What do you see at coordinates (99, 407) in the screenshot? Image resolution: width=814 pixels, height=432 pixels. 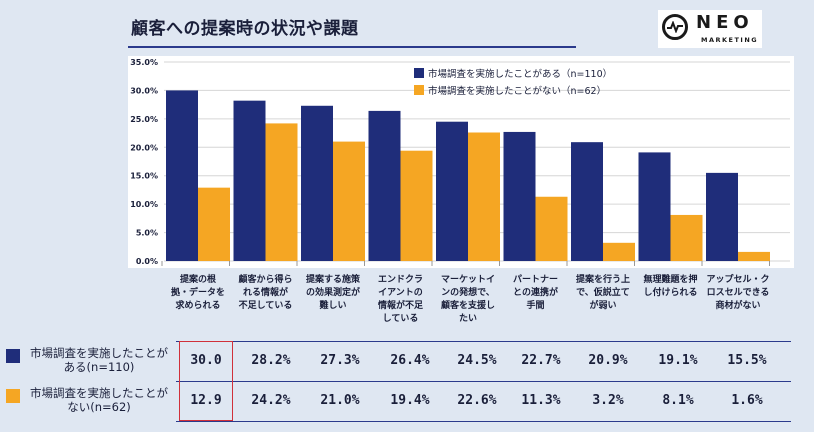 I see `row-label-line: ない(n=62)` at bounding box center [99, 407].